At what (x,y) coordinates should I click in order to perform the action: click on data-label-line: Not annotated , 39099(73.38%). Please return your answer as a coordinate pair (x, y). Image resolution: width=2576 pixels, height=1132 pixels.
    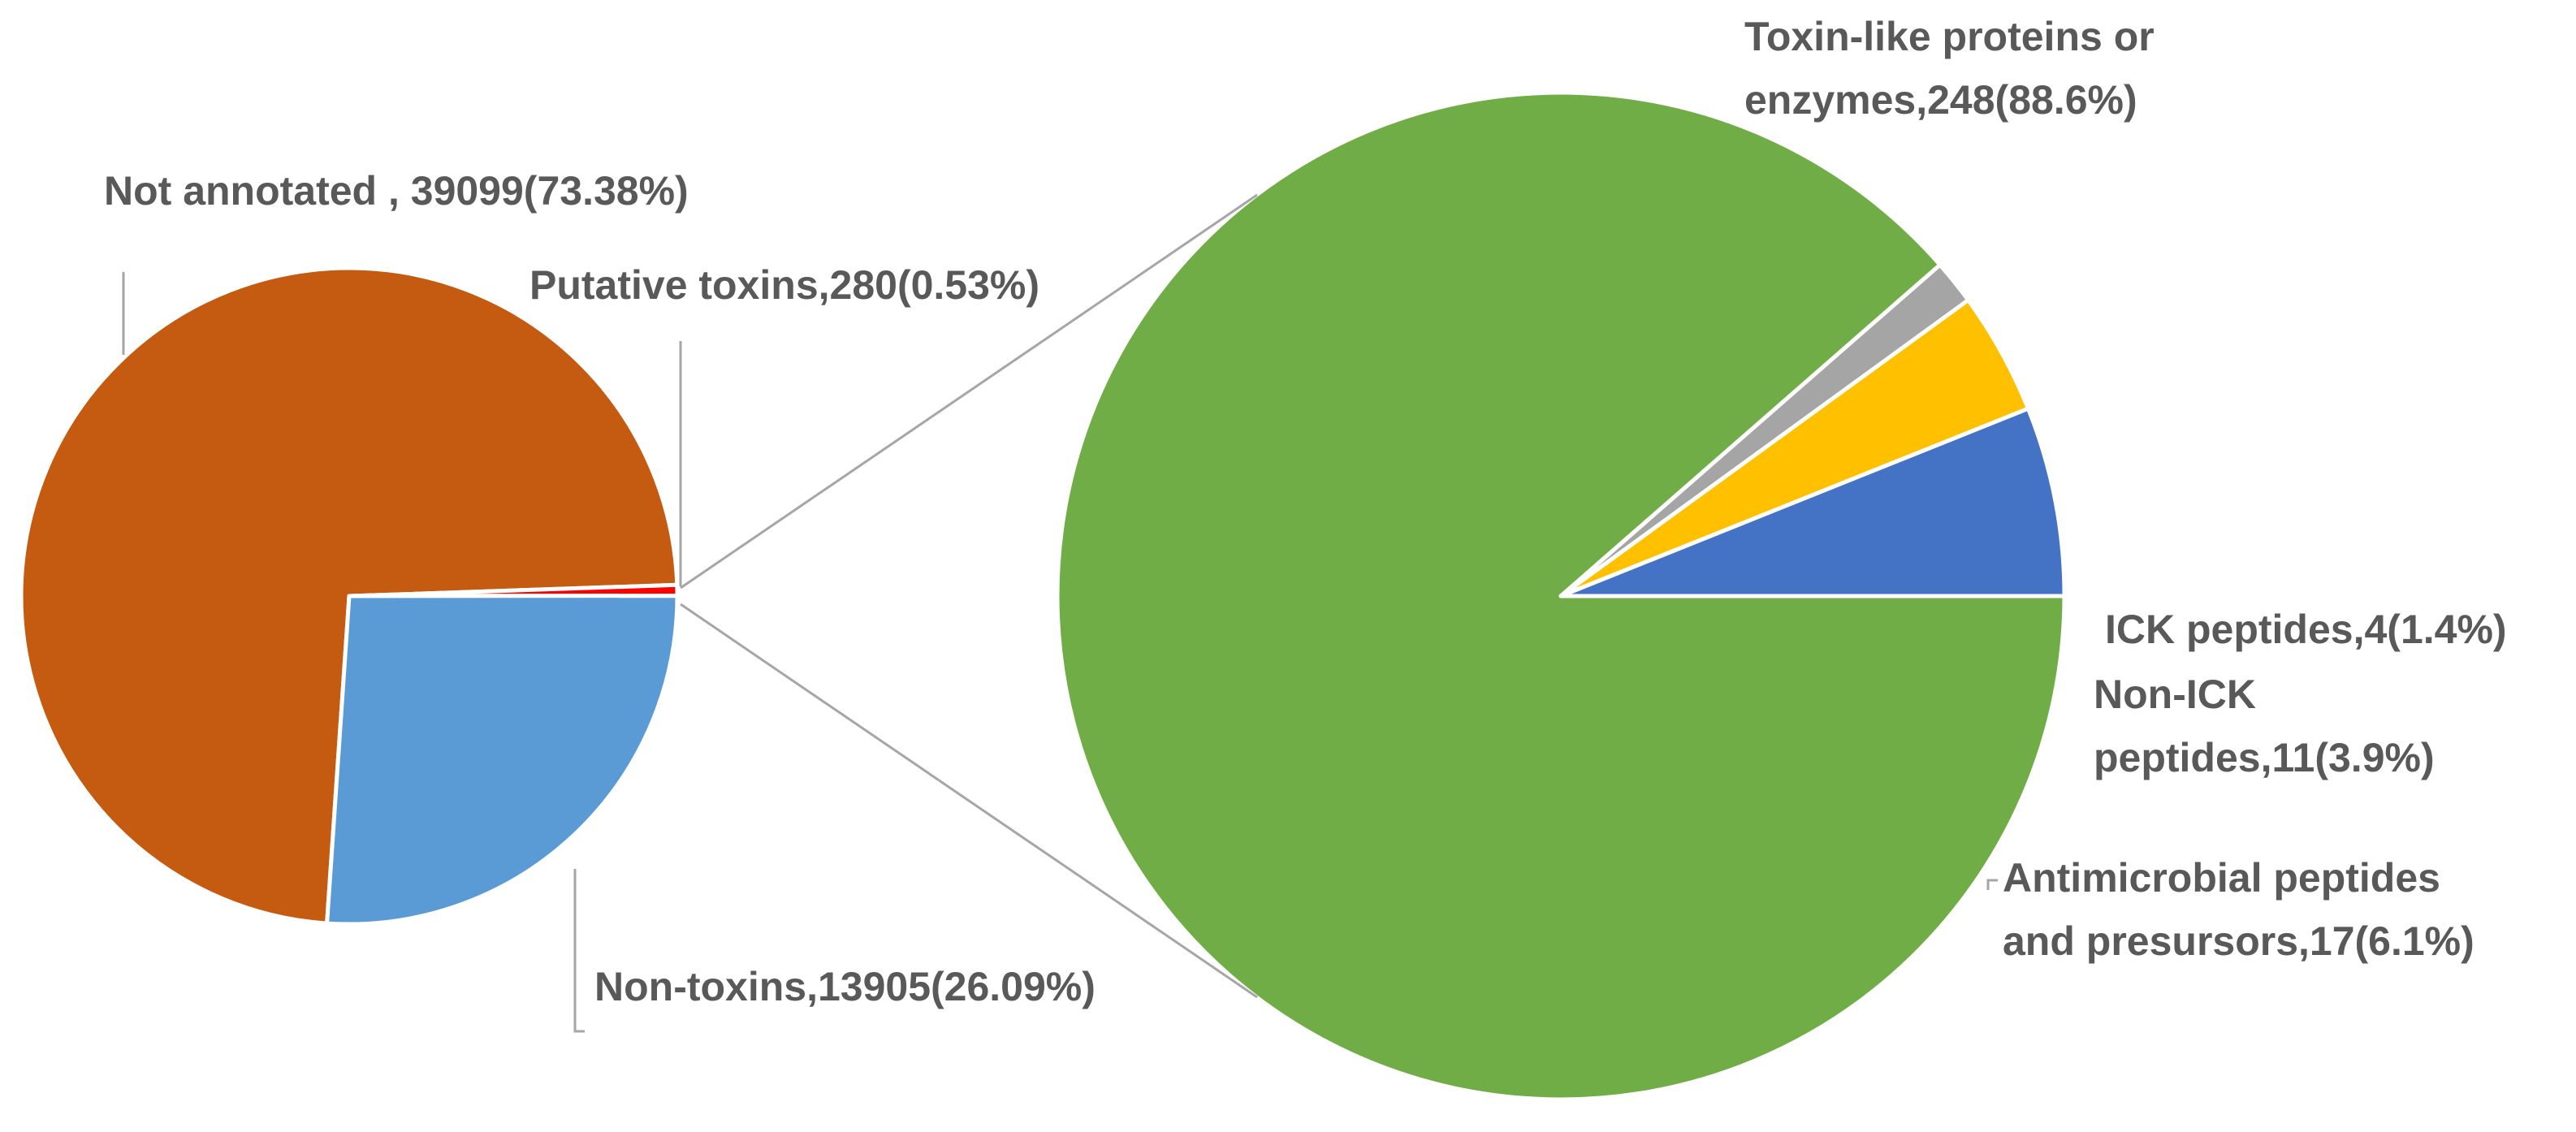
    Looking at the image, I should click on (396, 191).